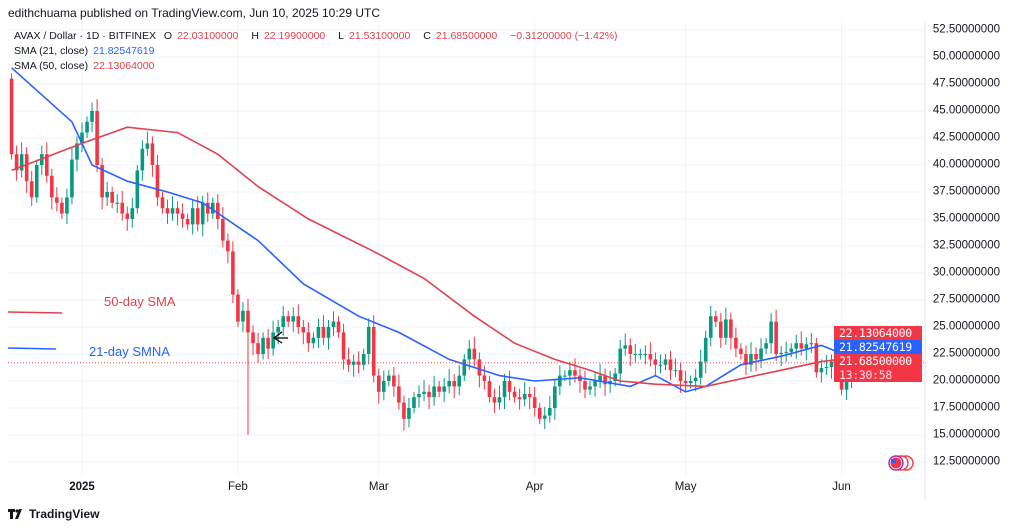  What do you see at coordinates (124, 51) in the screenshot?
I see `sma21-value: 21.82547619` at bounding box center [124, 51].